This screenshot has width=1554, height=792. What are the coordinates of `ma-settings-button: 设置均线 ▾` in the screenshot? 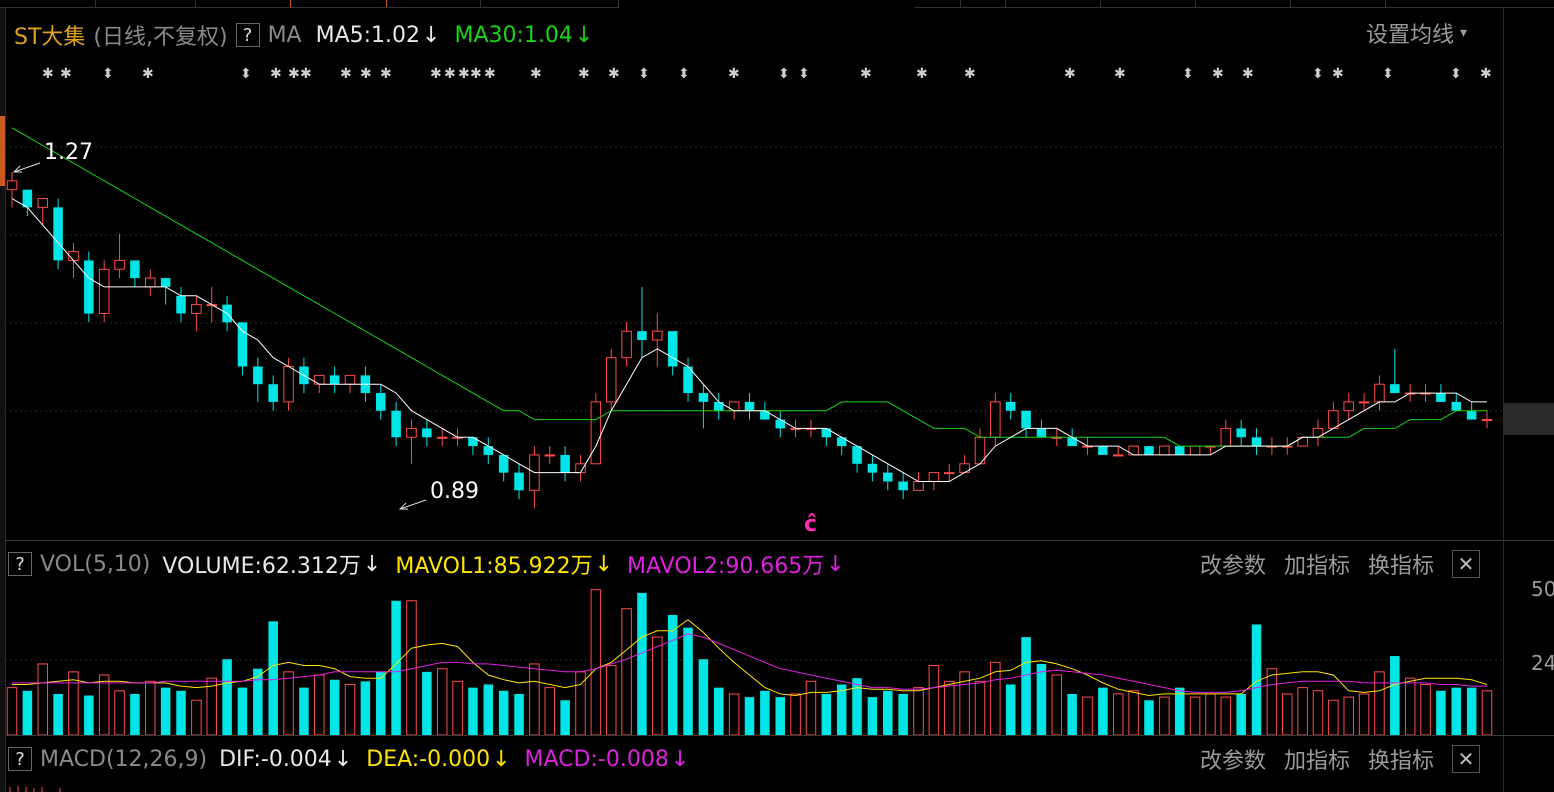 It's located at (1416, 33).